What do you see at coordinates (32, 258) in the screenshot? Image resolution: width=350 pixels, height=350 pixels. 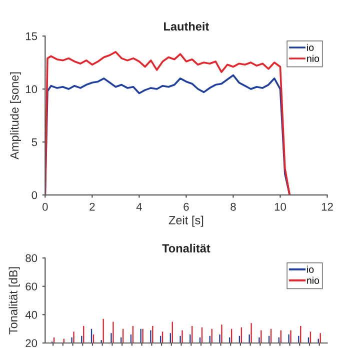 I see `y-tick-label: 80` at bounding box center [32, 258].